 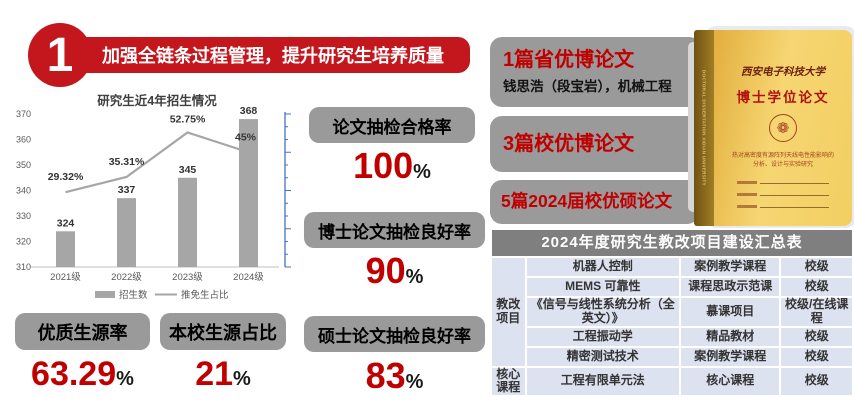 What do you see at coordinates (783, 72) in the screenshot?
I see `book-university: 西安电子科技大学` at bounding box center [783, 72].